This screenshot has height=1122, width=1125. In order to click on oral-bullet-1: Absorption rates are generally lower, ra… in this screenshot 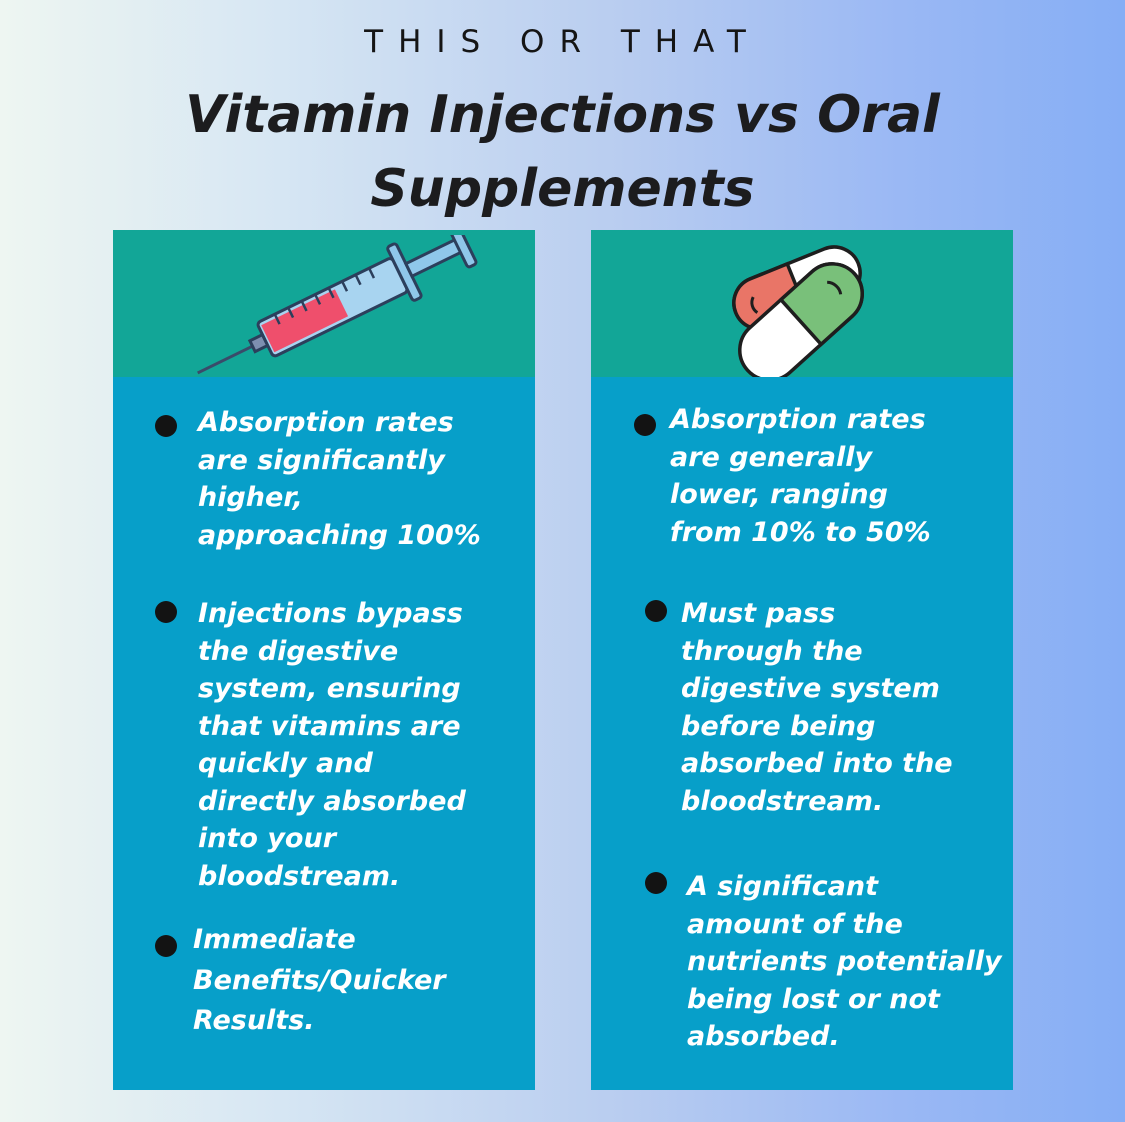, I will do `click(800, 476)`.